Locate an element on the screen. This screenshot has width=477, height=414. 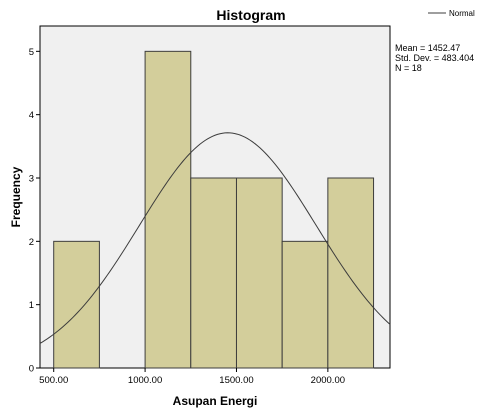
y-tick-label-1: 1 is located at coordinates (31, 305).